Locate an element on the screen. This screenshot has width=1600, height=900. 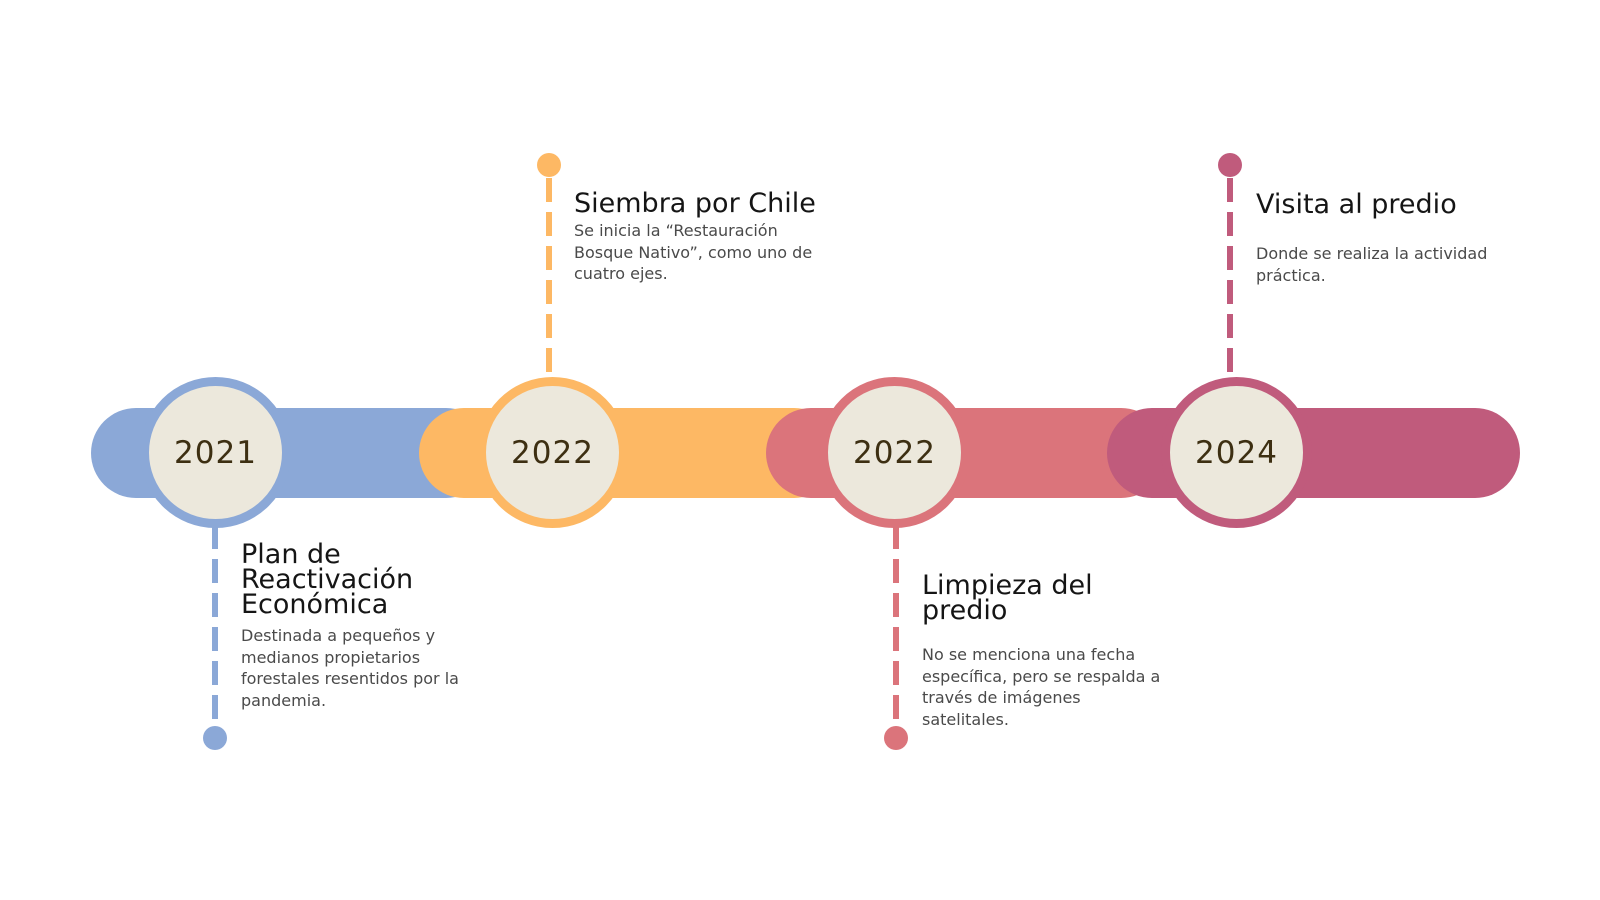
connector-2022-b is located at coordinates (896, 631).